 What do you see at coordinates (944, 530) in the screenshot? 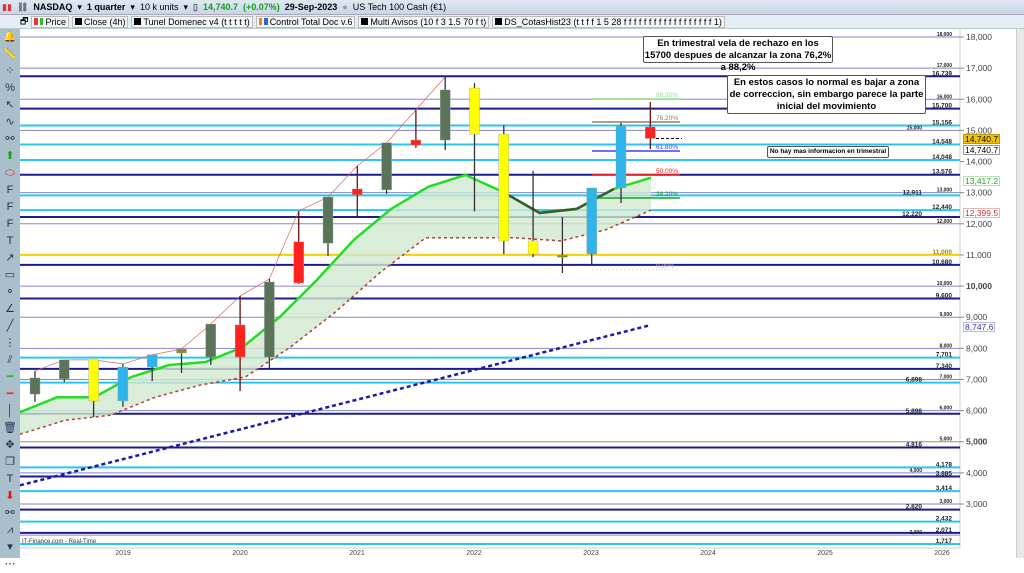
I see `level-label: 2,071` at bounding box center [944, 530].